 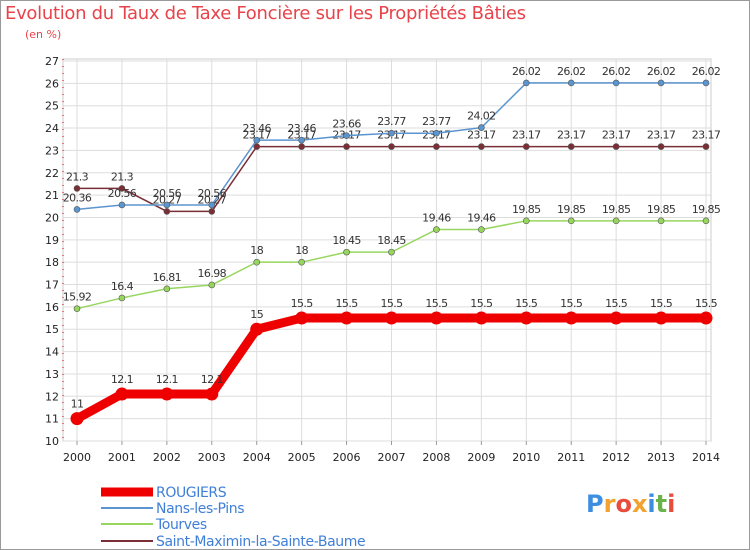 I want to click on data-label-tourves: 16.98, so click(x=212, y=273).